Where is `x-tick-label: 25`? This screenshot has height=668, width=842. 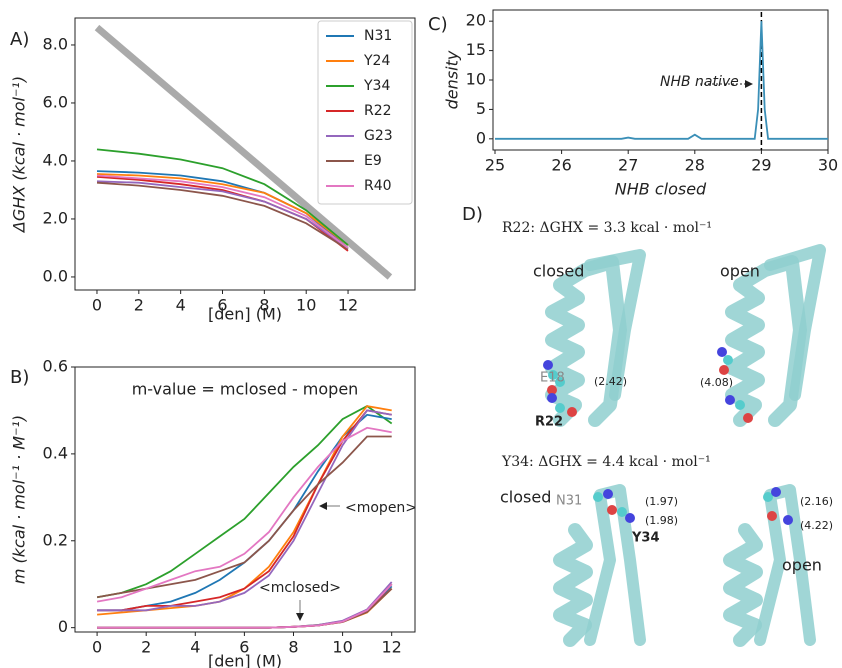 x-tick-label: 25 is located at coordinates (495, 165).